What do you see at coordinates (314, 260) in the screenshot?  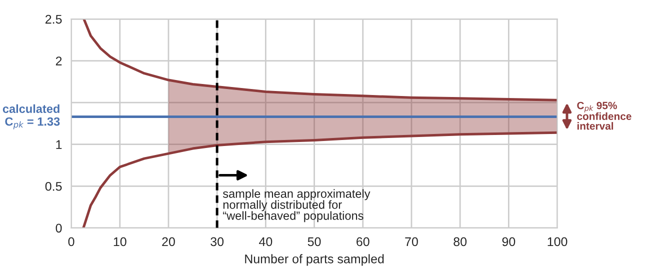 I see `x-axis-title: Number of parts sampled` at bounding box center [314, 260].